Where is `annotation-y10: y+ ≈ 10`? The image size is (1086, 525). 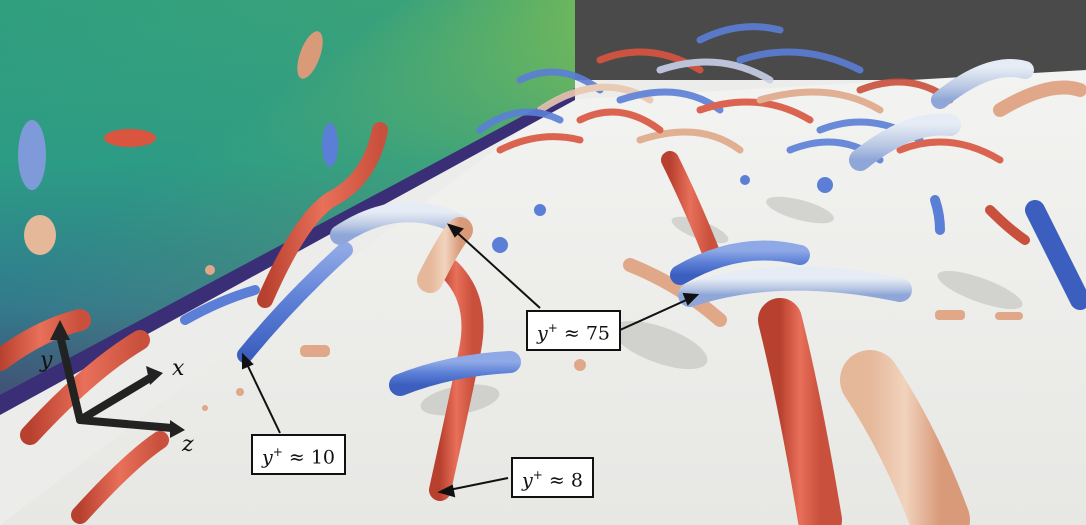
annotation-y10: y+ ≈ 10 is located at coordinates (298, 455).